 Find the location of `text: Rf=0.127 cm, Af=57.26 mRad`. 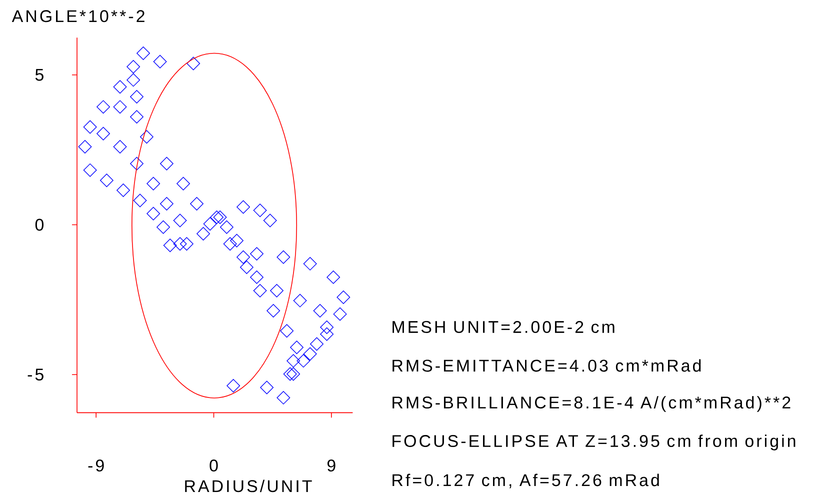

text: Rf=0.127 cm, Af=57.26 mRad is located at coordinates (525, 481).